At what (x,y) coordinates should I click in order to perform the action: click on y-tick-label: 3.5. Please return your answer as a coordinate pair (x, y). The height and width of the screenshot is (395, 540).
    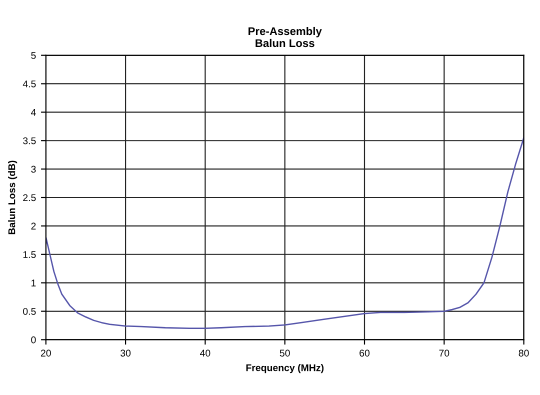
    Looking at the image, I should click on (29, 140).